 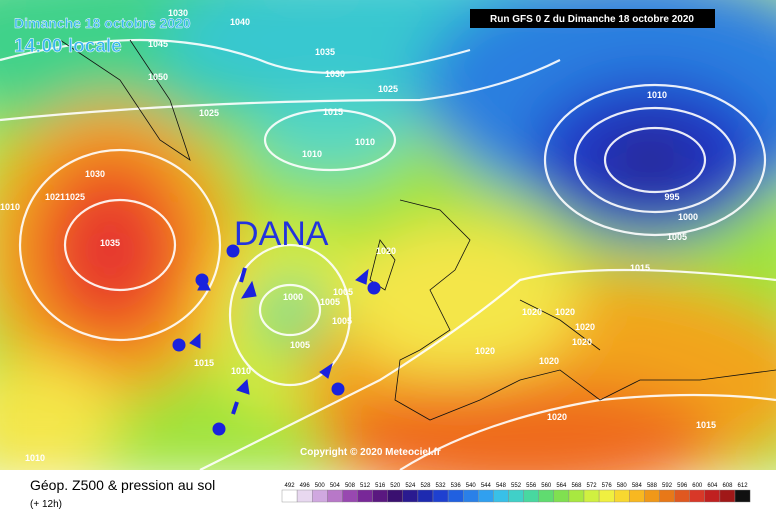 I want to click on legend-title: Géop. Z500 & pression au sol, so click(x=122, y=485).